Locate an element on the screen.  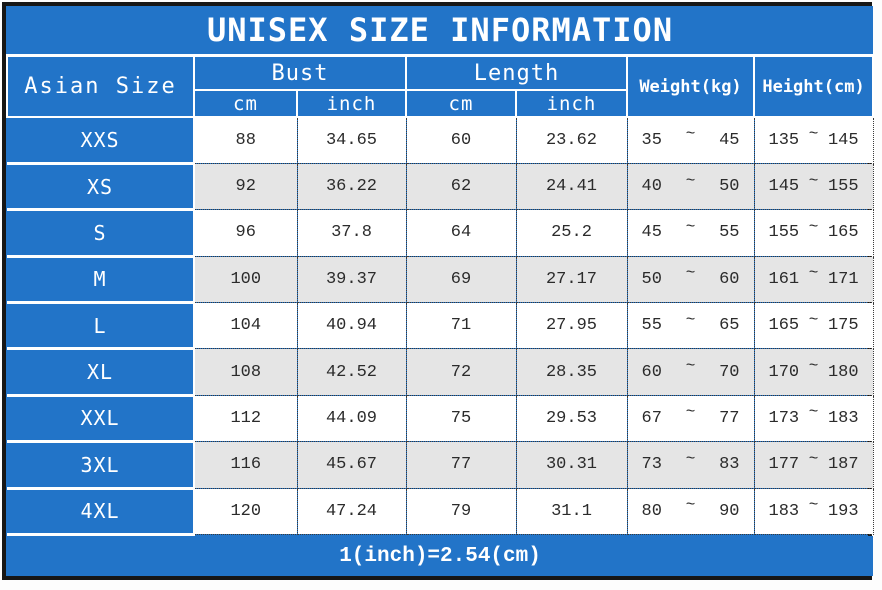
height-range-cell: 155 ~ 165 is located at coordinates (813, 233).